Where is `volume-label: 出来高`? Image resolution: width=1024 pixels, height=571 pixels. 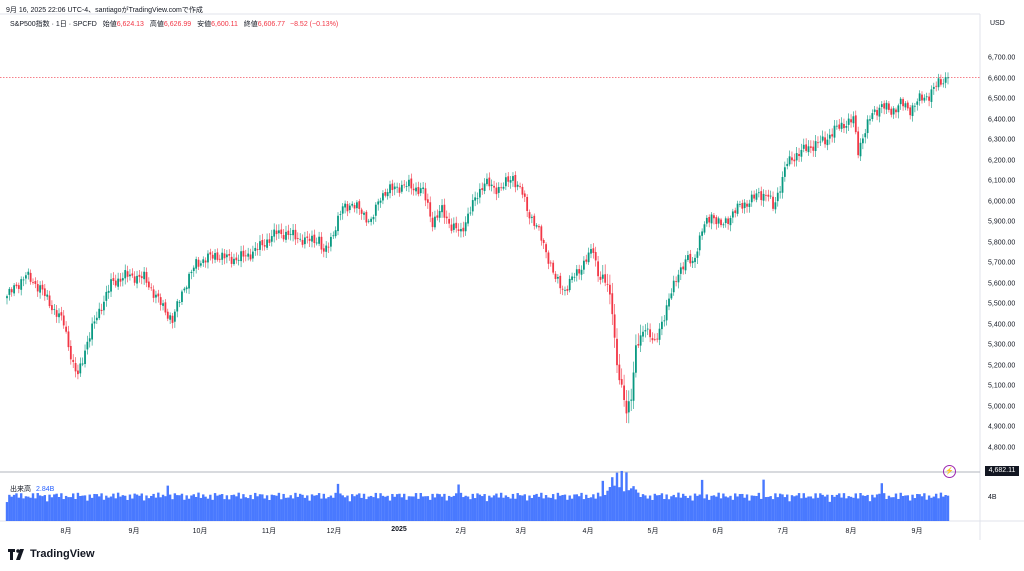
volume-label: 出来高 is located at coordinates (20, 489).